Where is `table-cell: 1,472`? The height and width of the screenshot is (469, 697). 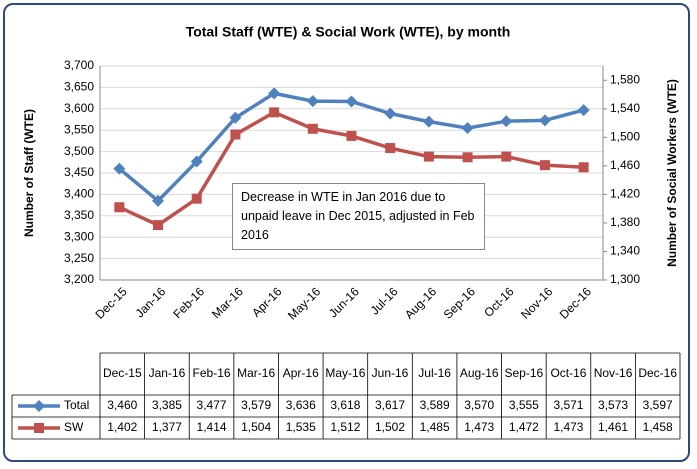
table-cell: 1,472 is located at coordinates (524, 427).